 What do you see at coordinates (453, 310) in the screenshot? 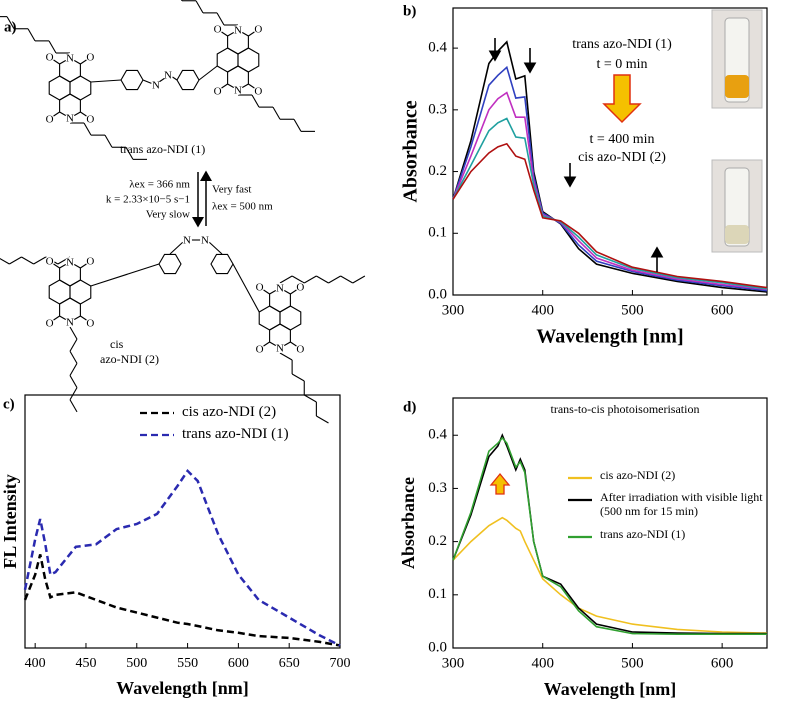
I see `x-tick-label: 300` at bounding box center [453, 310].